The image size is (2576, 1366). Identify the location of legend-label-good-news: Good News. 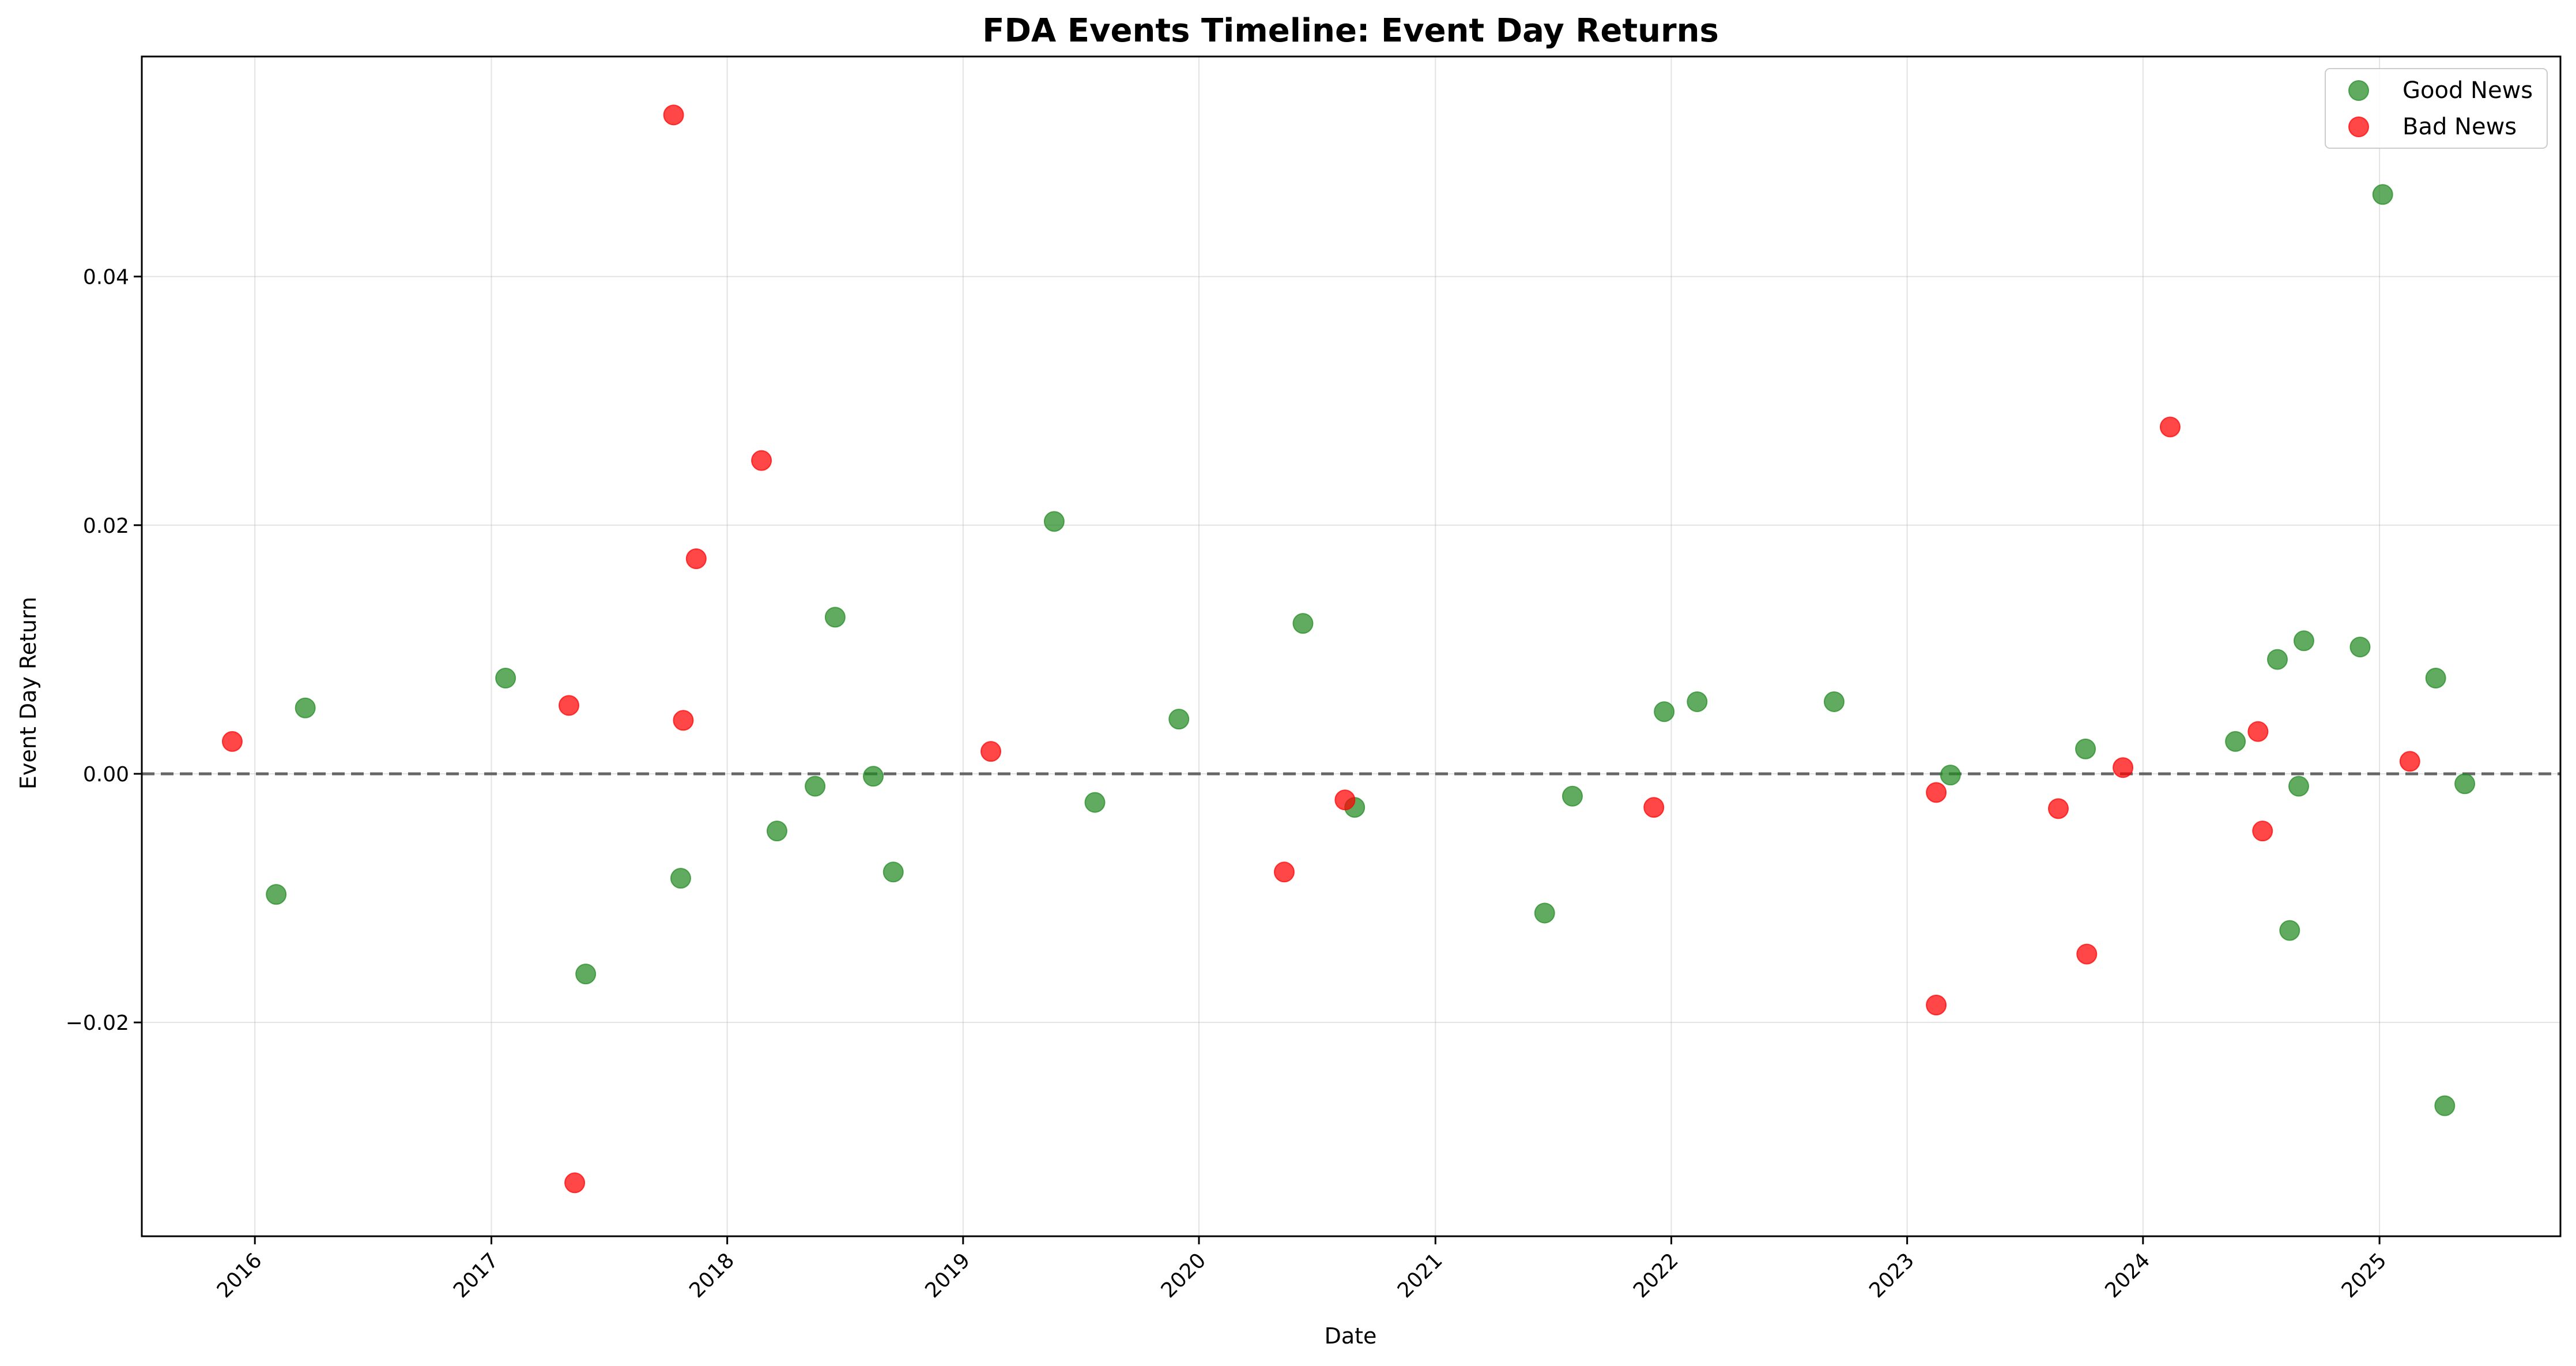
(2467, 90).